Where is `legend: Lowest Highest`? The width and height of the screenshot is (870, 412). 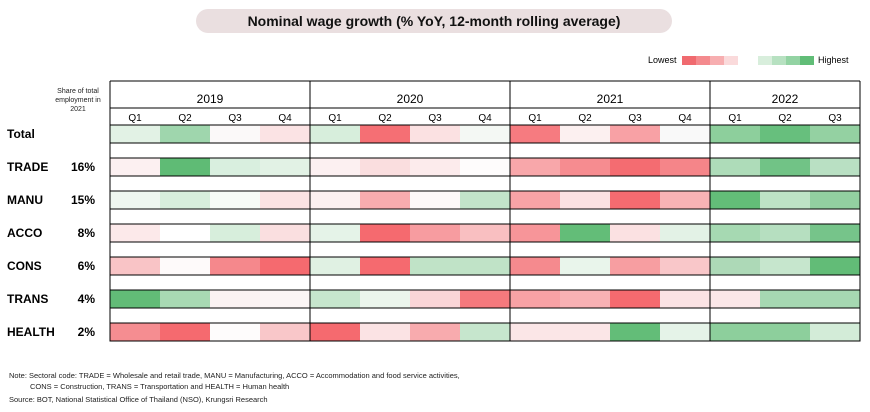
legend: Lowest Highest is located at coordinates (435, 61).